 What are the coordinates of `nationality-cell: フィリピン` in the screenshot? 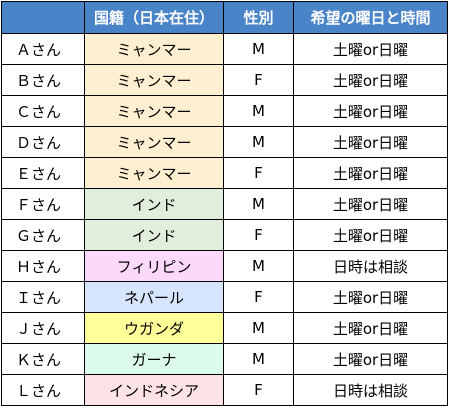 It's located at (154, 266).